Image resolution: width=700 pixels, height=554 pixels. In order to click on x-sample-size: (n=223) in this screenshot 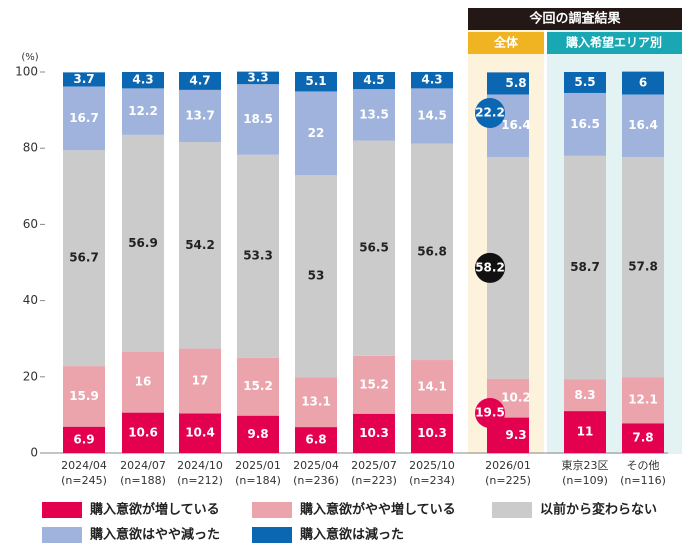, I will do `click(374, 480)`.